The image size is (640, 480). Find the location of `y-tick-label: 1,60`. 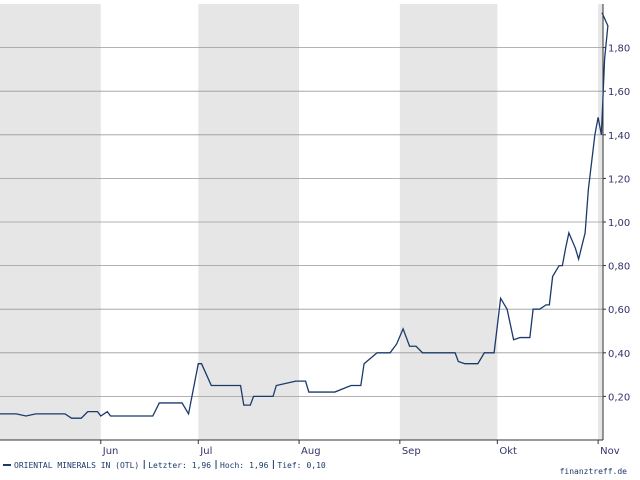

y-tick-label: 1,60 is located at coordinates (619, 92).